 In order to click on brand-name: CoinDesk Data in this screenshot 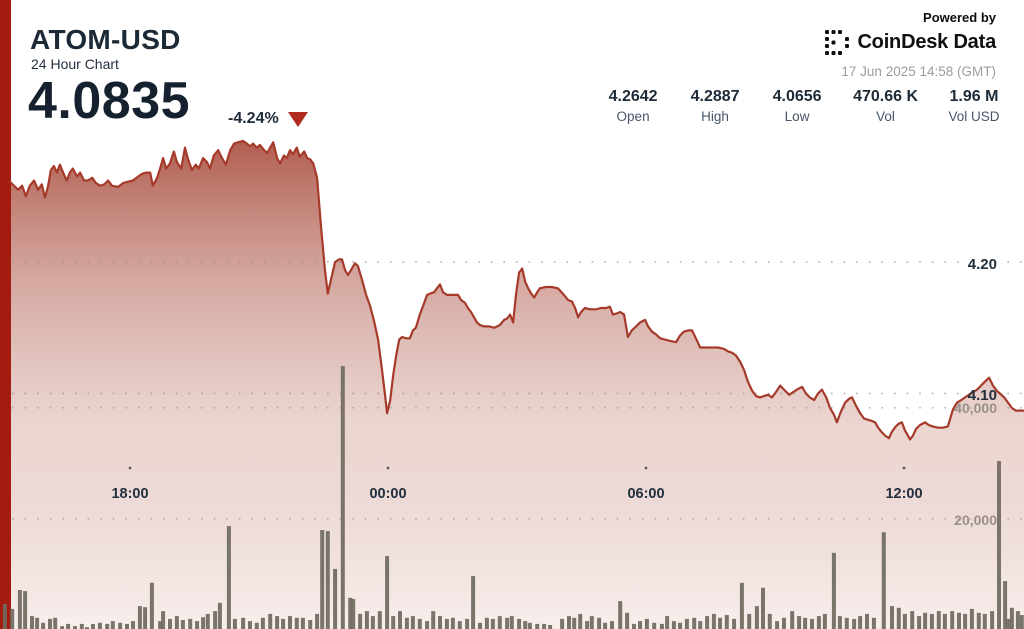, I will do `click(926, 42)`.